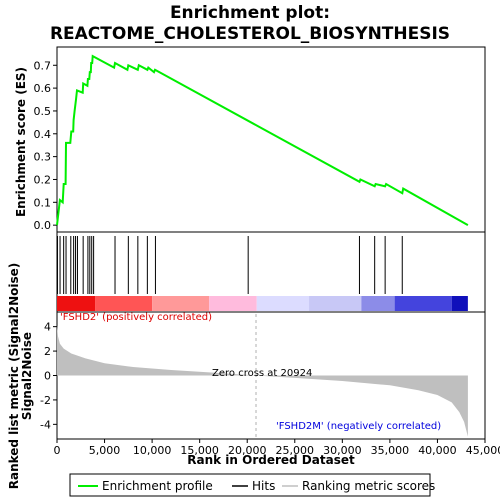 This screenshot has height=500, width=500. I want to click on chart-title-line2: REACTOME_CHOLESTEROL_BIOSYNTHESIS, so click(250, 34).